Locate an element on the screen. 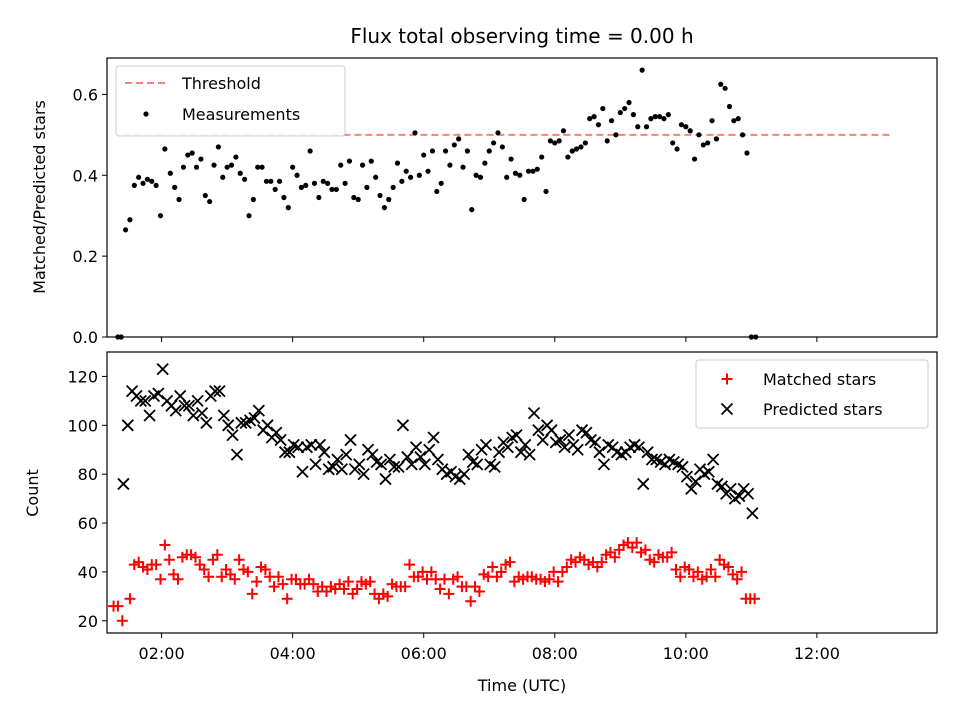  bottom-y-tick-label: 80 is located at coordinates (88, 474).